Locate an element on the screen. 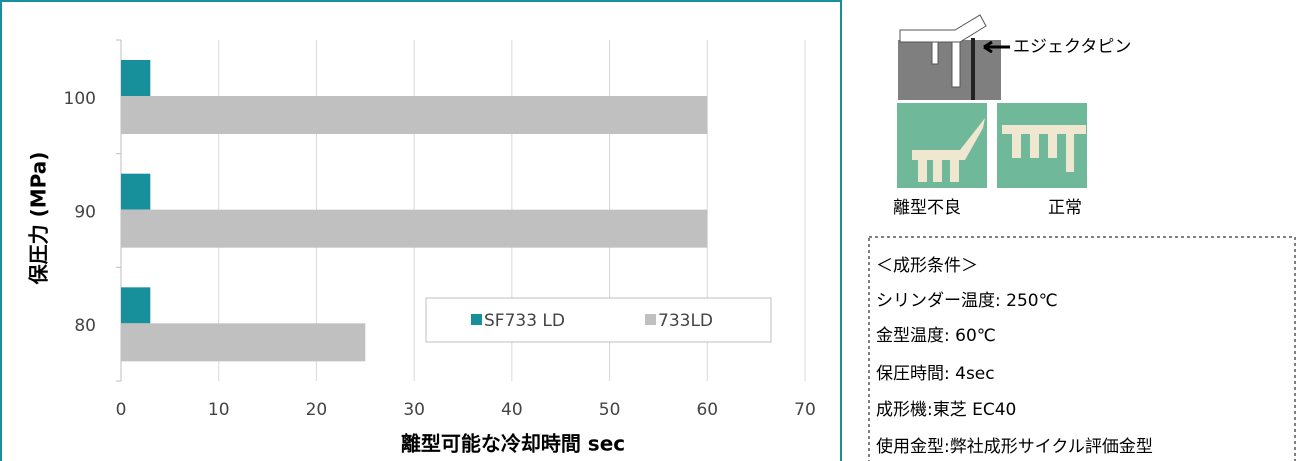  y-axis-title: 保圧力 (MPa) is located at coordinates (39, 219).